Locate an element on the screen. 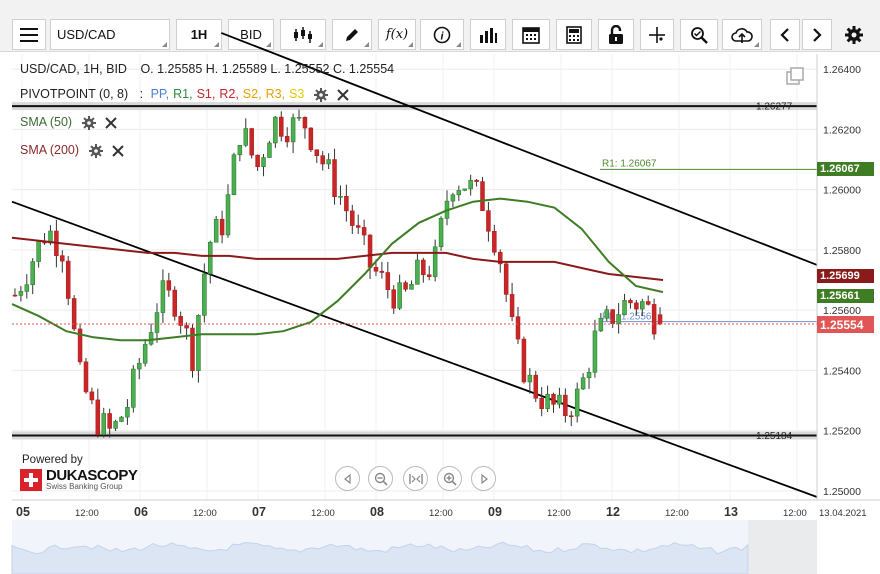 Image resolution: width=880 pixels, height=574 pixels. scroll-right-button is located at coordinates (817, 34).